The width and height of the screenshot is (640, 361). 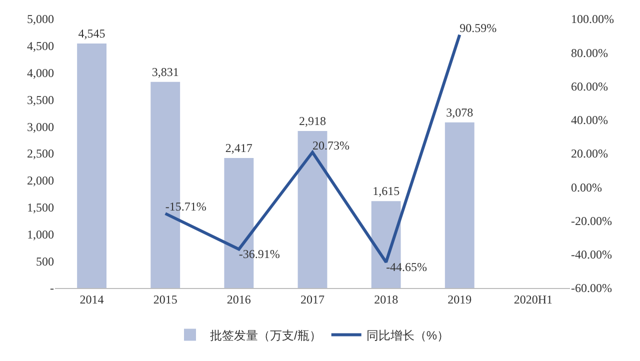 I want to click on y-tick-label: 500, so click(x=45, y=261).